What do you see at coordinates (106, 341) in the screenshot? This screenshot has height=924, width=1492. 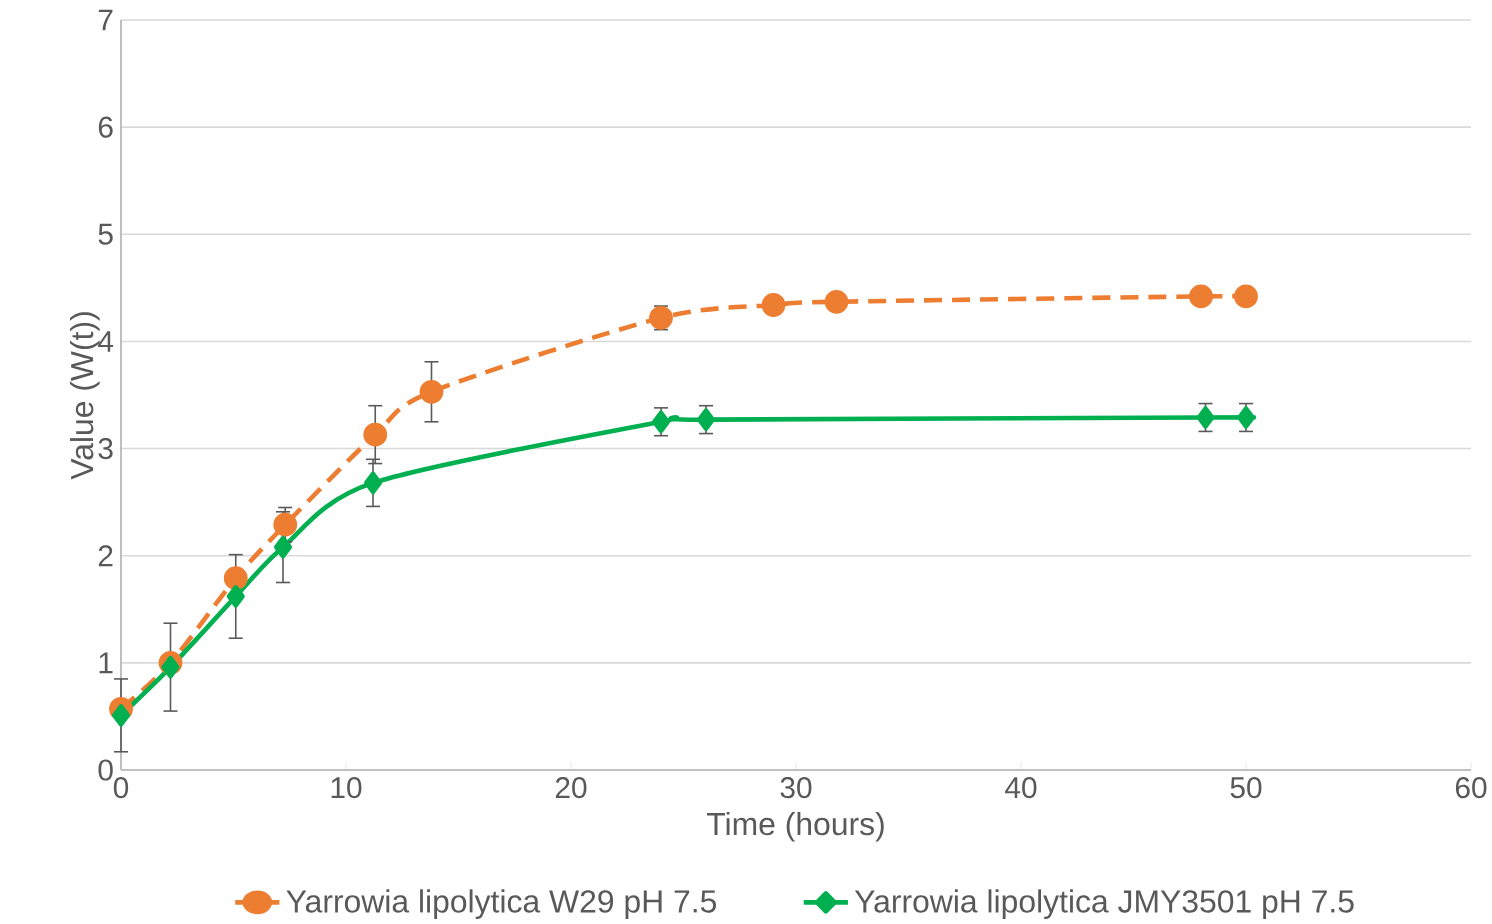 I see `y-tick-label: 4` at bounding box center [106, 341].